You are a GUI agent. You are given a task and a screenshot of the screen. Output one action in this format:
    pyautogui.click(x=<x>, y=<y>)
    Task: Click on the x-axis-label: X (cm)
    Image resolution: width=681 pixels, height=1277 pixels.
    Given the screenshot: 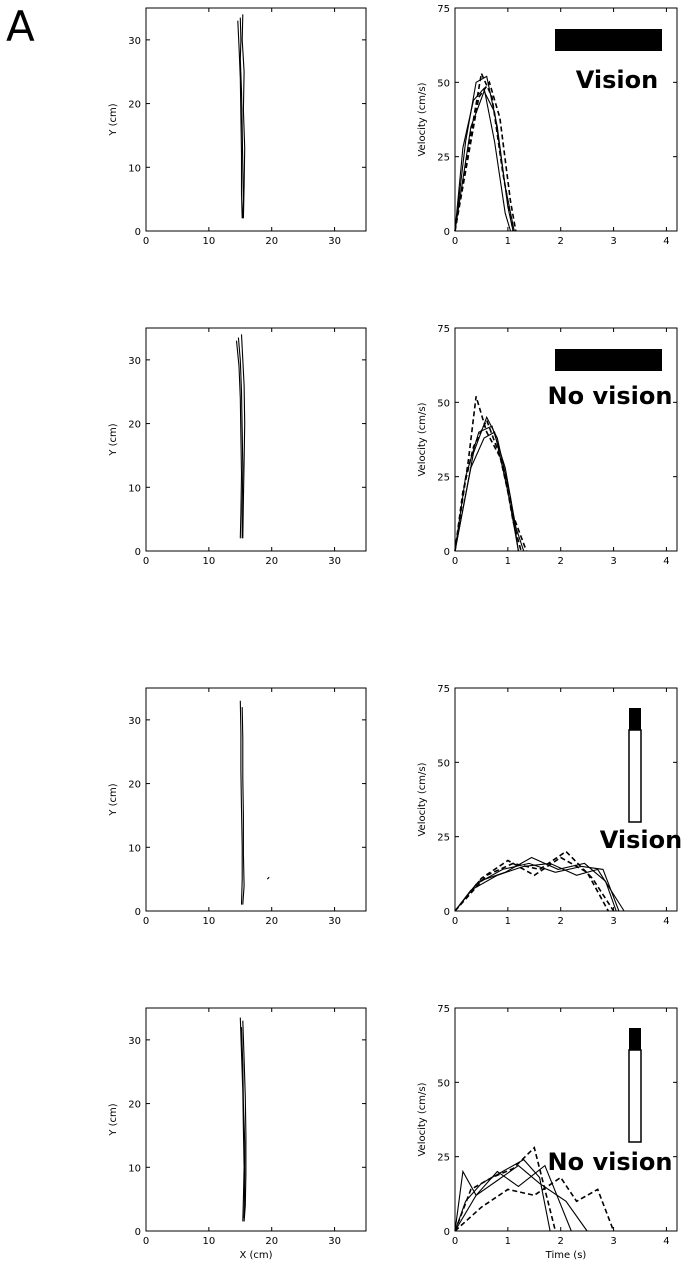 What is the action you would take?
    pyautogui.click(x=255, y=1255)
    